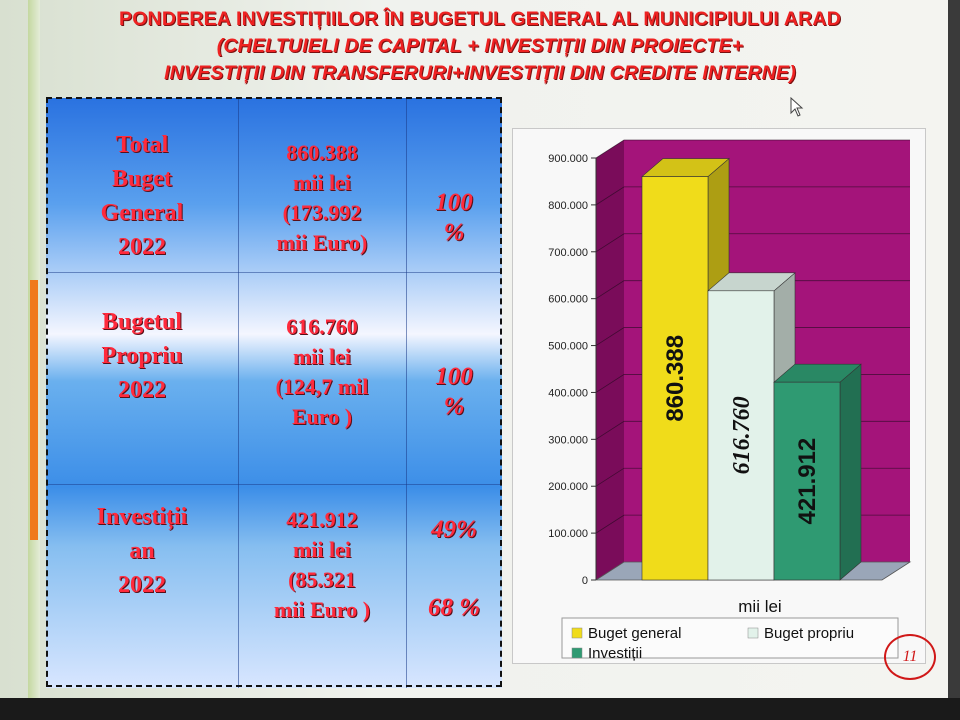  I want to click on legend-item: Investiții, so click(606, 653).